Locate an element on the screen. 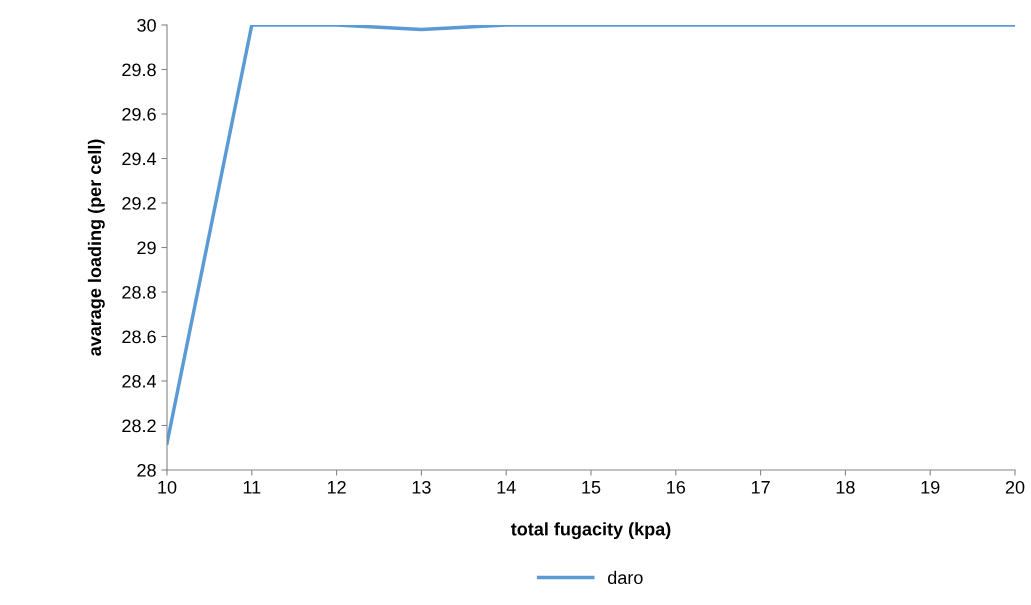  legend-label: daro is located at coordinates (625, 577).